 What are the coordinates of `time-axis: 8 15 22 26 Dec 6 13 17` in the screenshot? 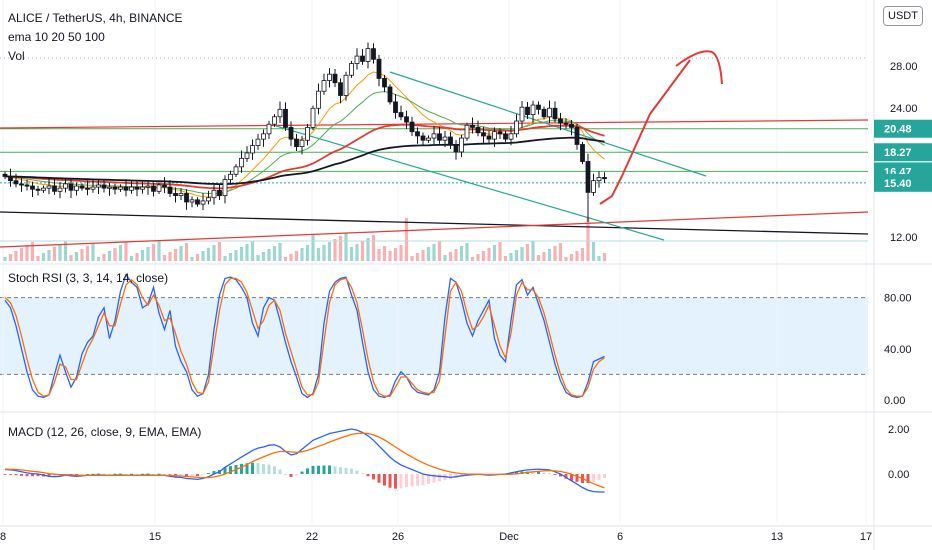 It's located at (436, 537).